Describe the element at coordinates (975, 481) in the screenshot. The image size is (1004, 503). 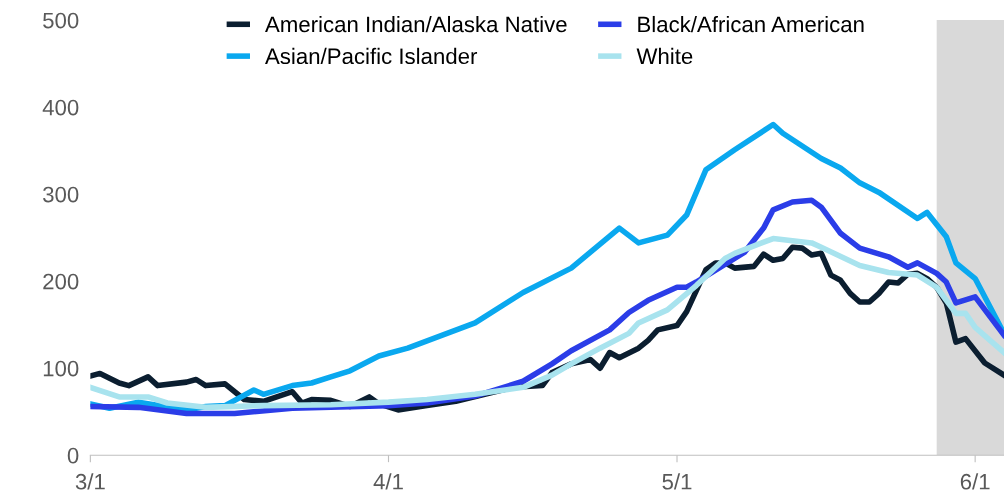
I see `x-tick-label: 6/1` at that location.